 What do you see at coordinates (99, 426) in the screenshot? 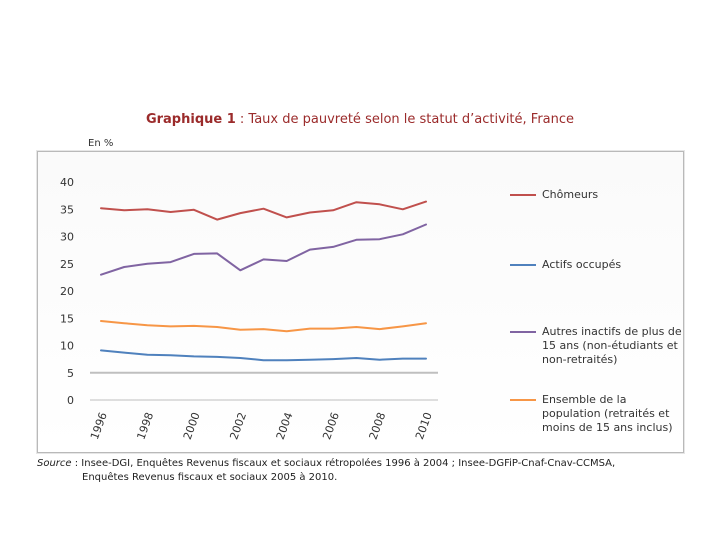
I see `x-tick-label: 1996` at bounding box center [99, 426].